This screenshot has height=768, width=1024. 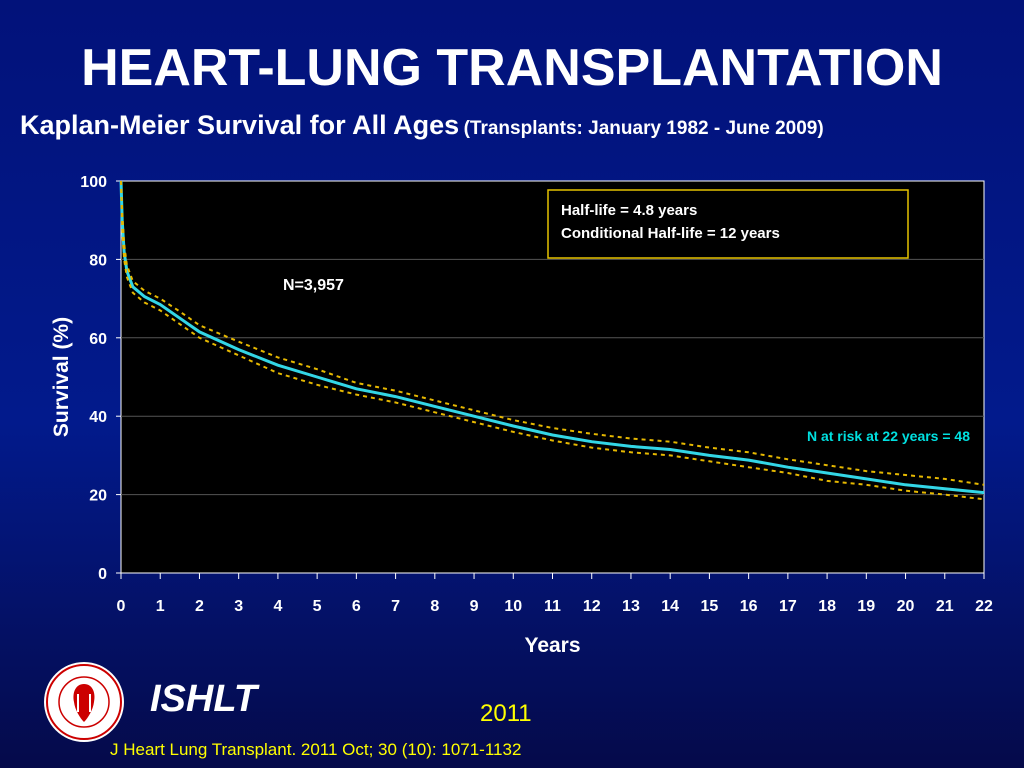 What do you see at coordinates (102, 574) in the screenshot?
I see `y-tick-label: 0` at bounding box center [102, 574].